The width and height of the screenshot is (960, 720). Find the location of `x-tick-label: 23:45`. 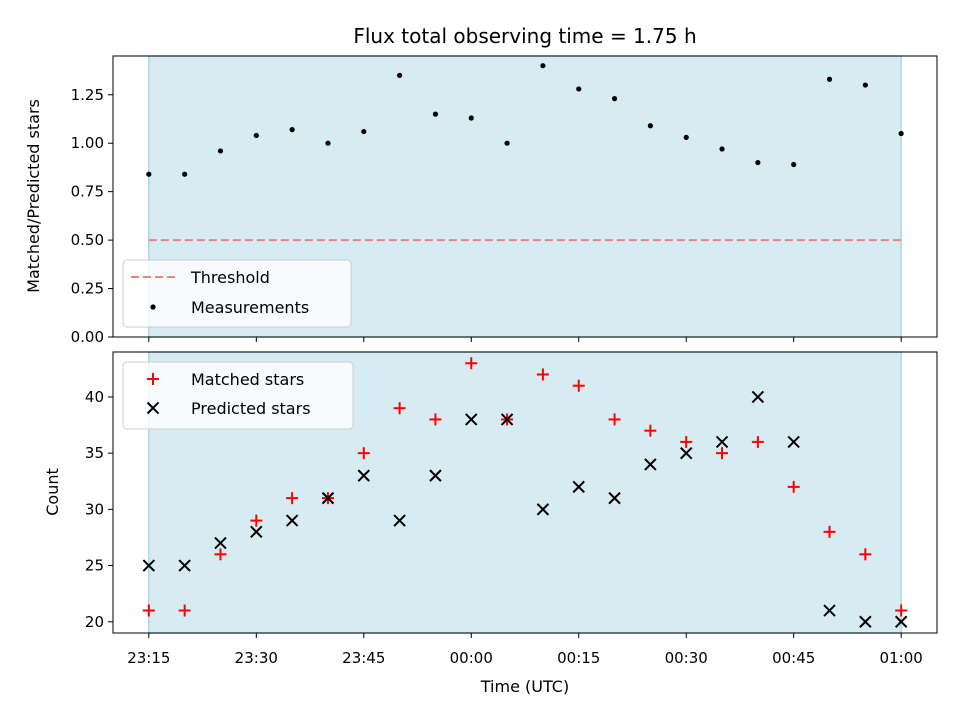

x-tick-label: 23:45 is located at coordinates (363, 658).